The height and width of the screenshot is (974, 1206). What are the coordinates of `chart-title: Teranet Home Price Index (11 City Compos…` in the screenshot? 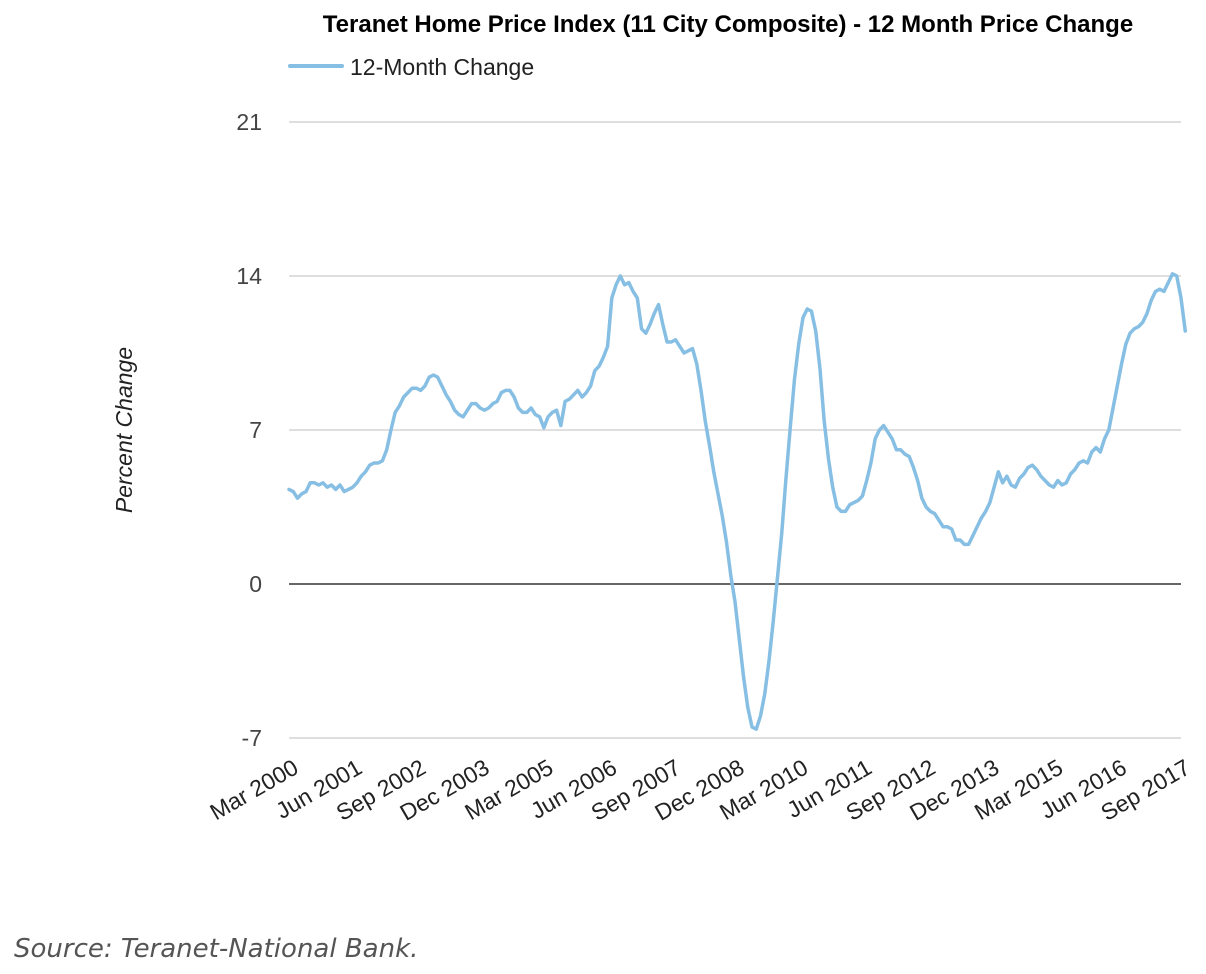 It's located at (728, 24).